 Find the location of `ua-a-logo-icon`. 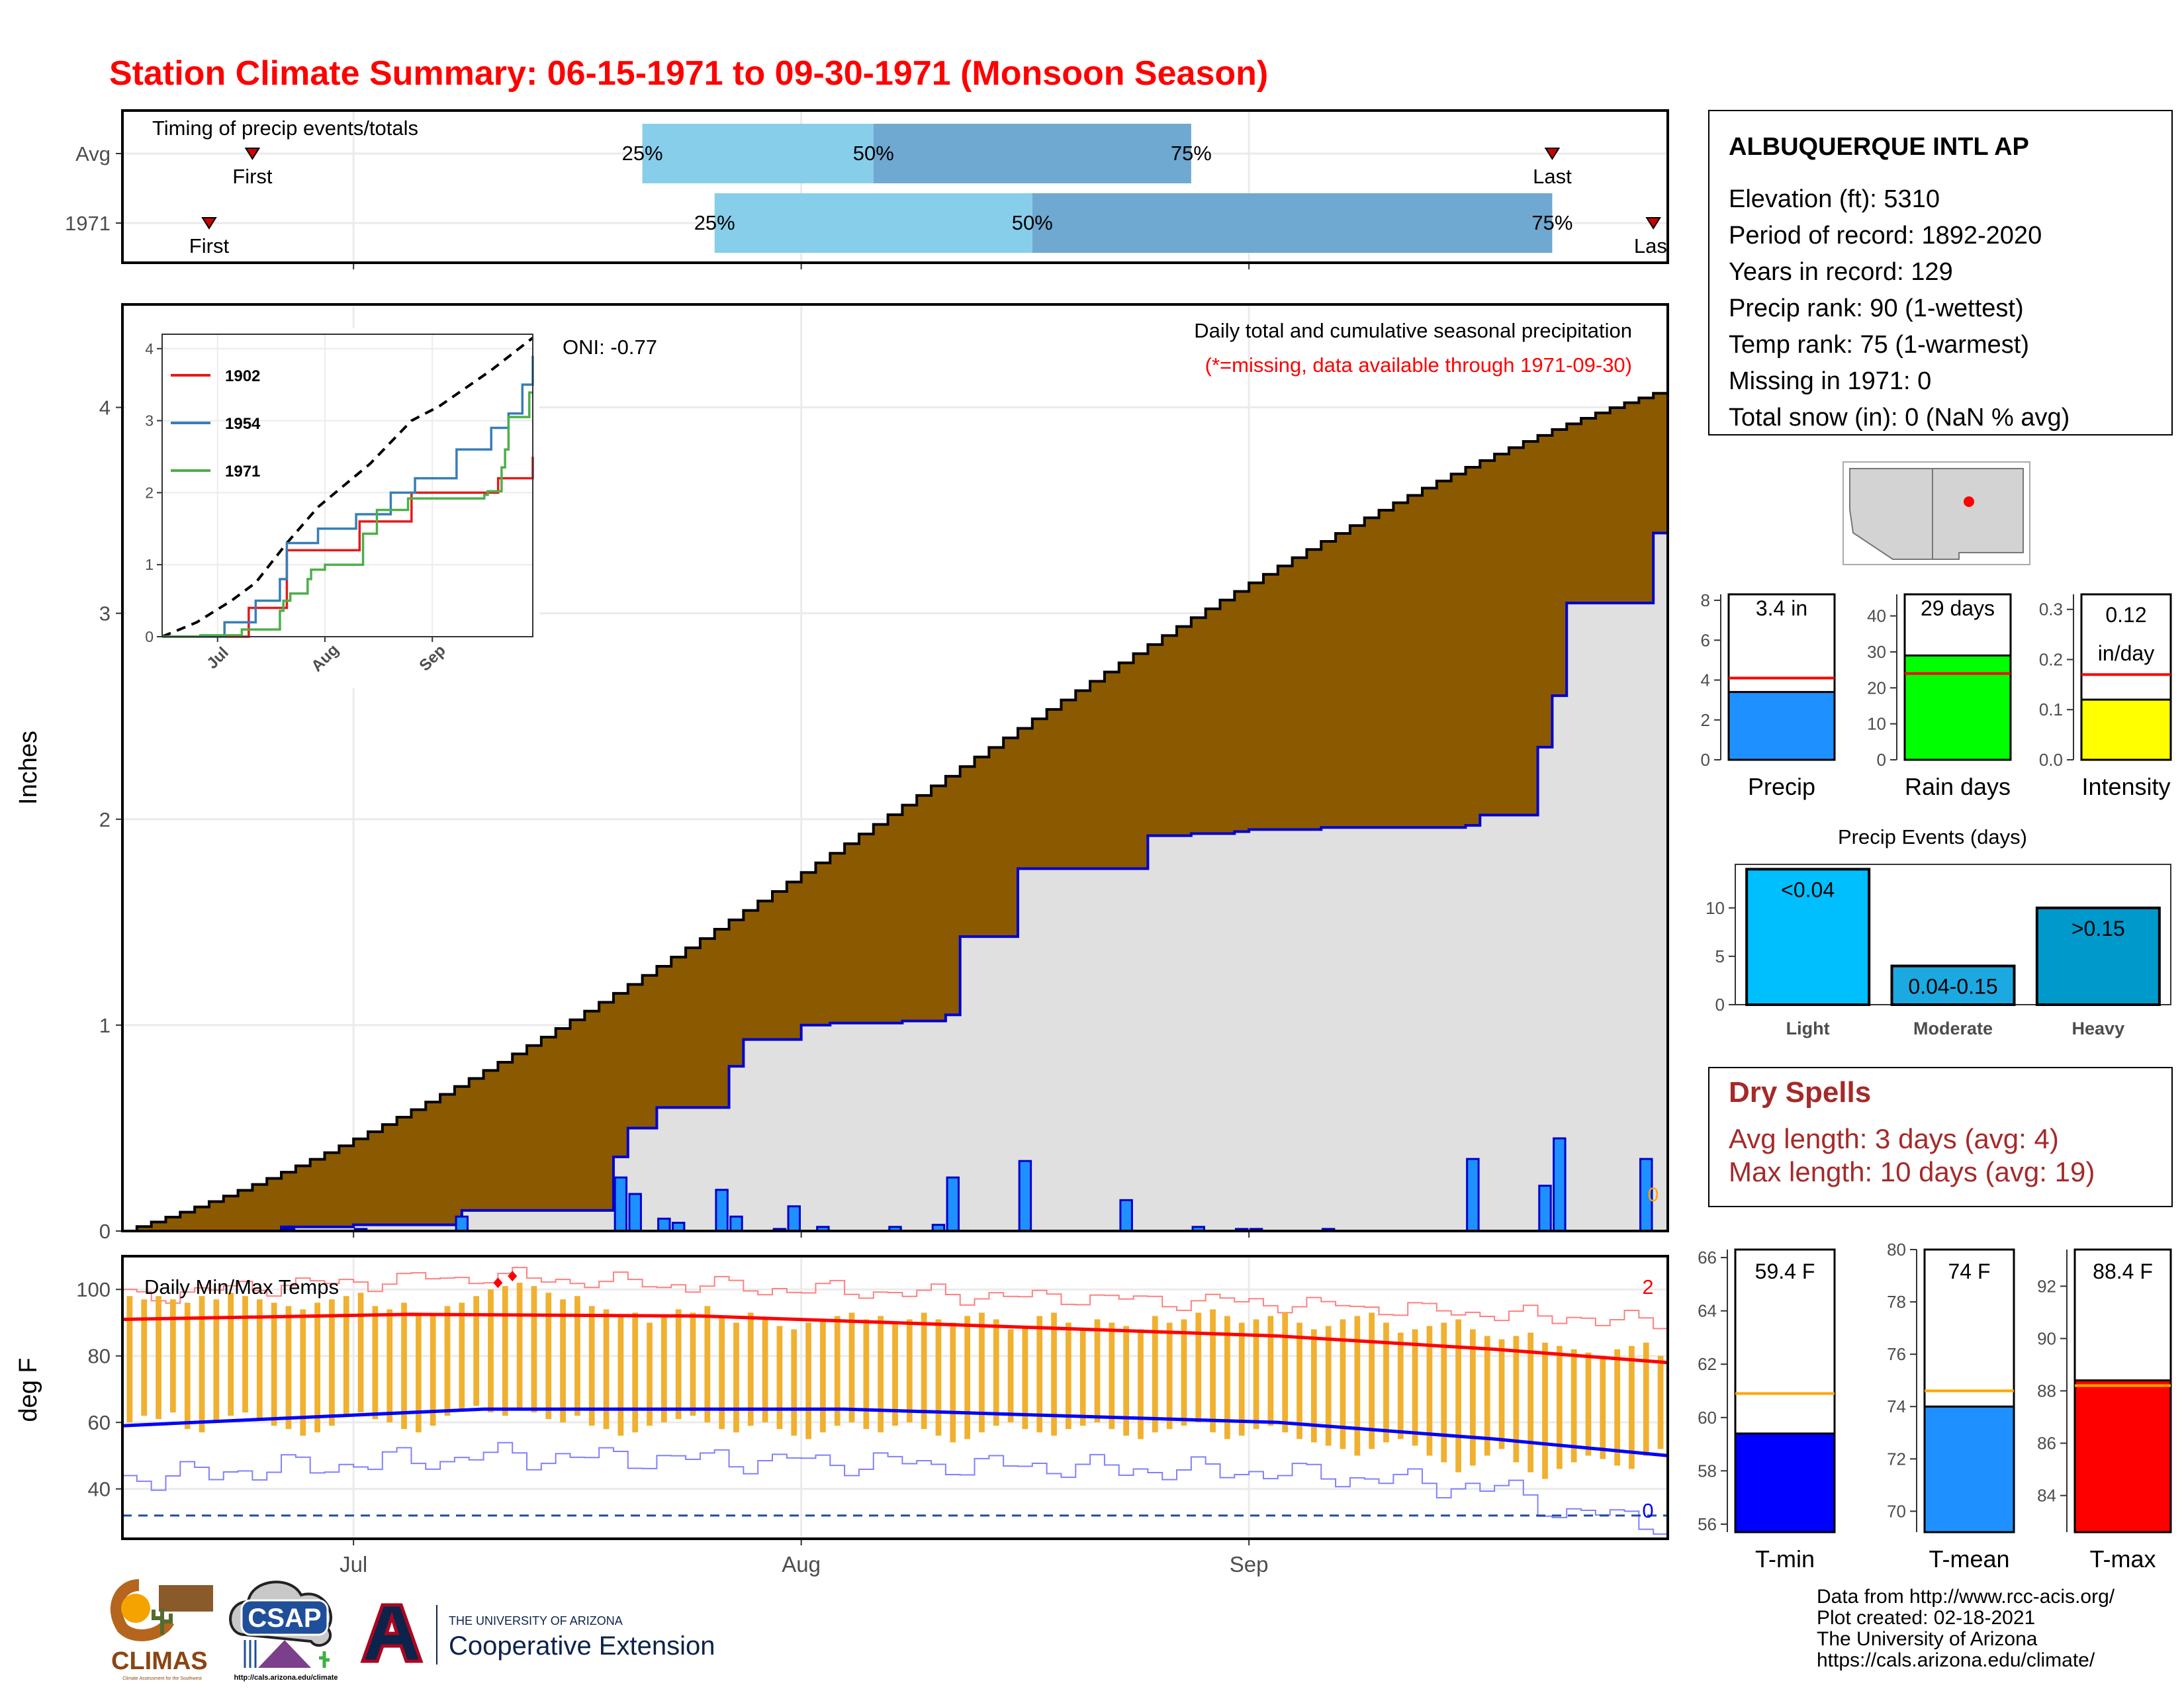

ua-a-logo-icon is located at coordinates (392, 1633).